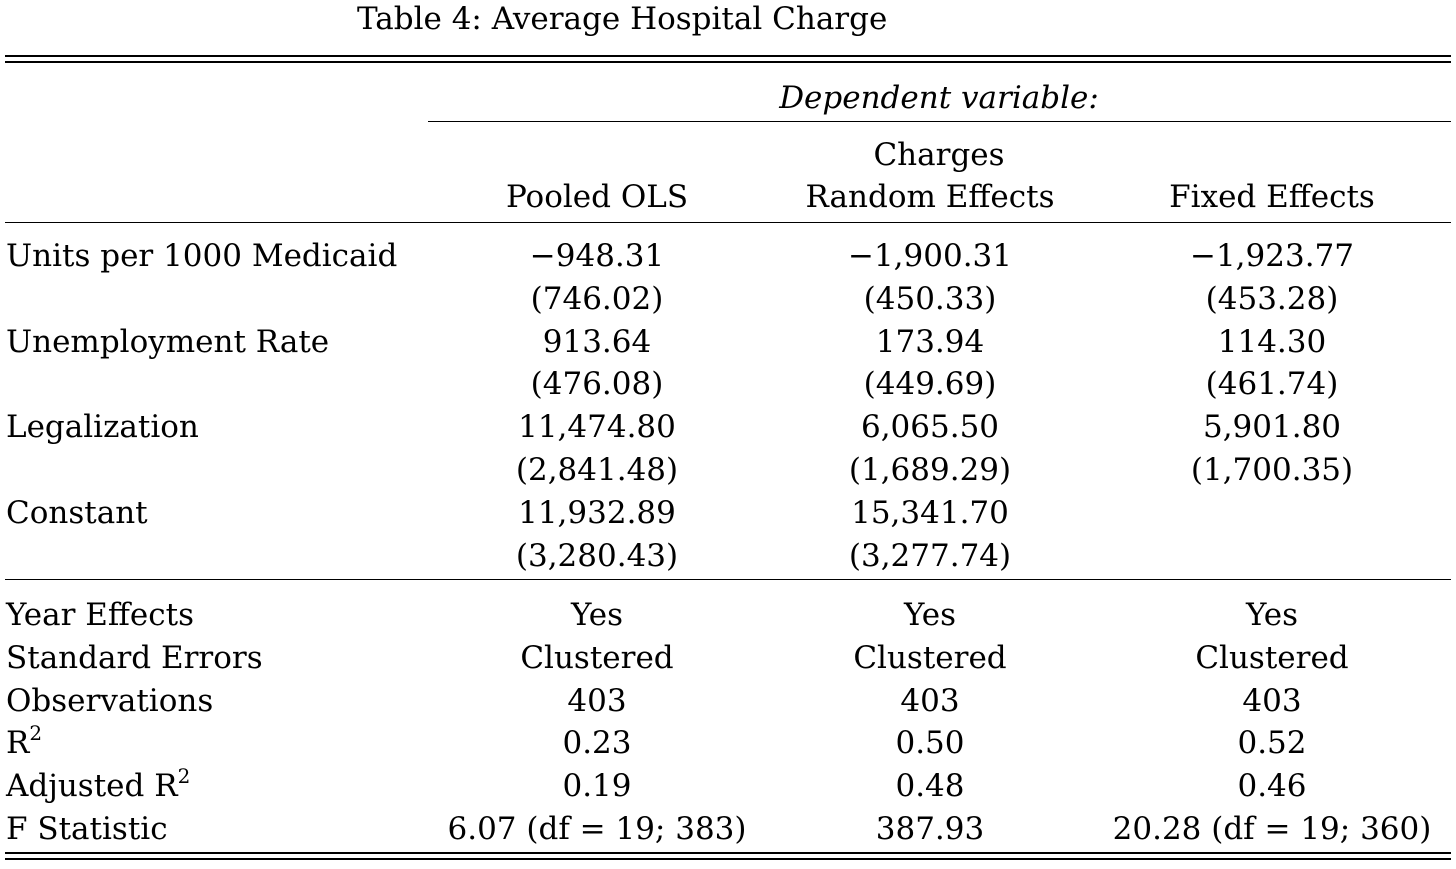  I want to click on coefficient-estimate: −1,900.31, so click(930, 256).